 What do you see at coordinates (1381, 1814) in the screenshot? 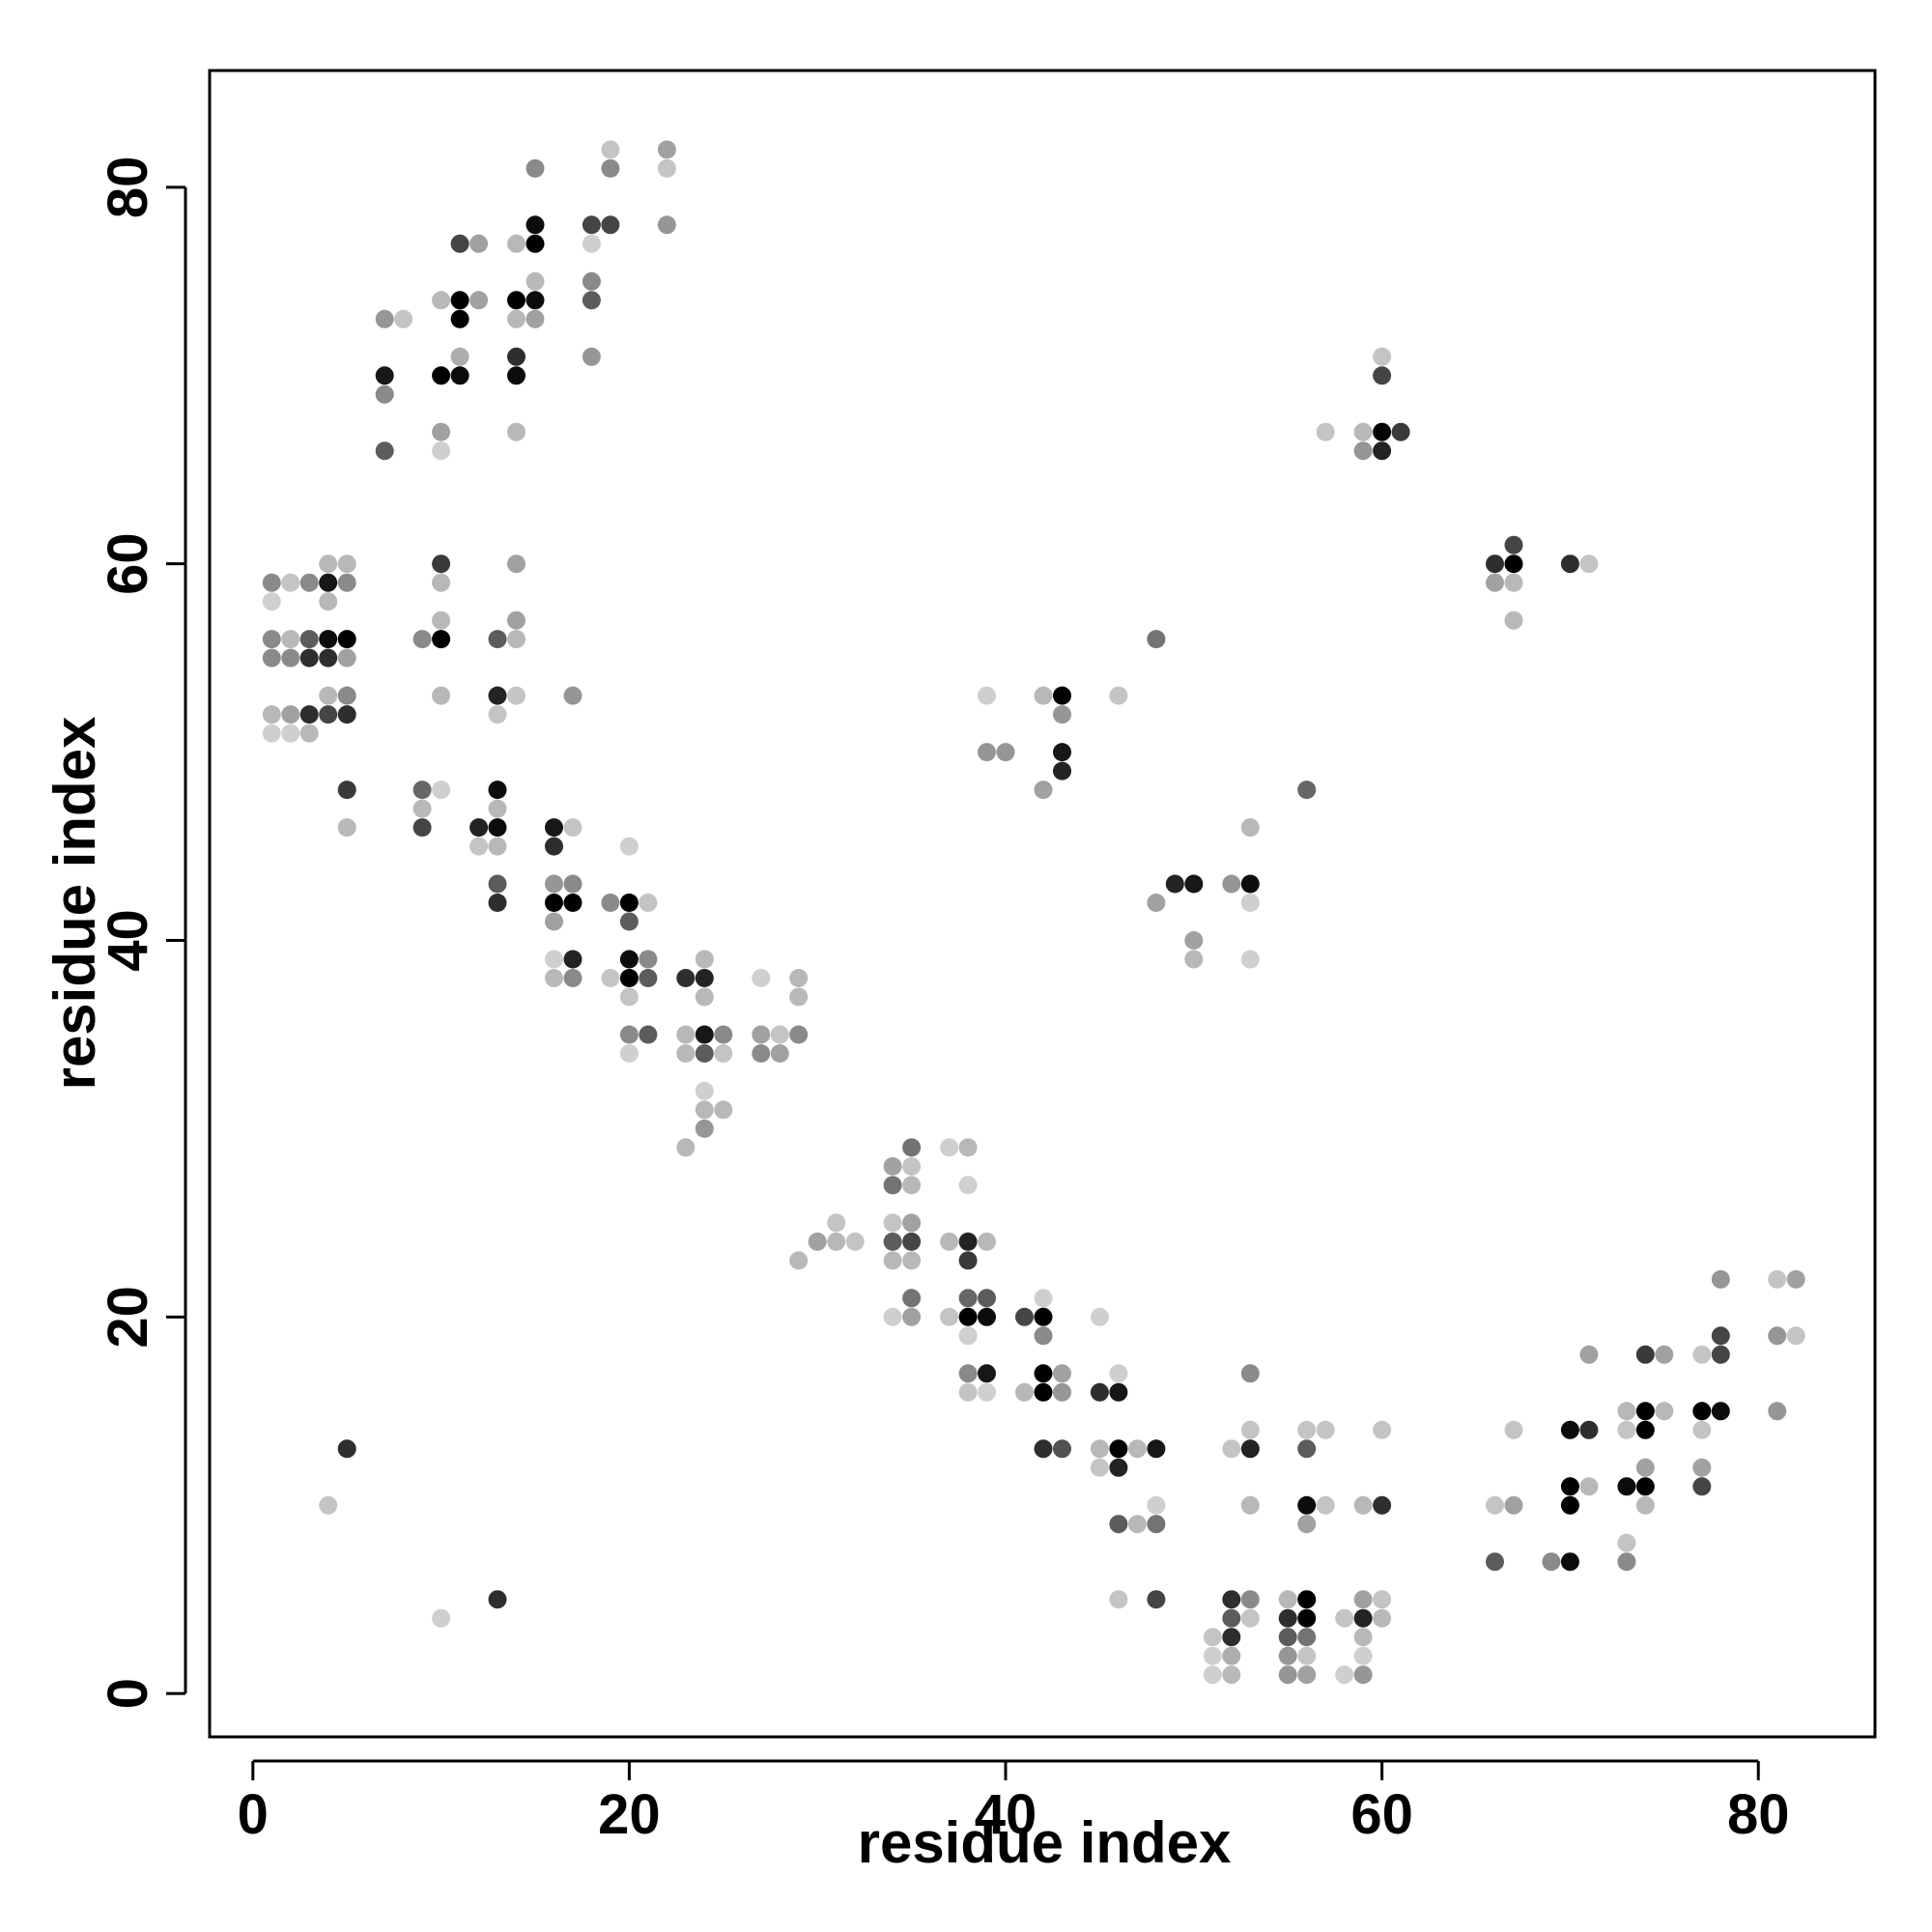
I see `x-tick-label: 60` at bounding box center [1381, 1814].